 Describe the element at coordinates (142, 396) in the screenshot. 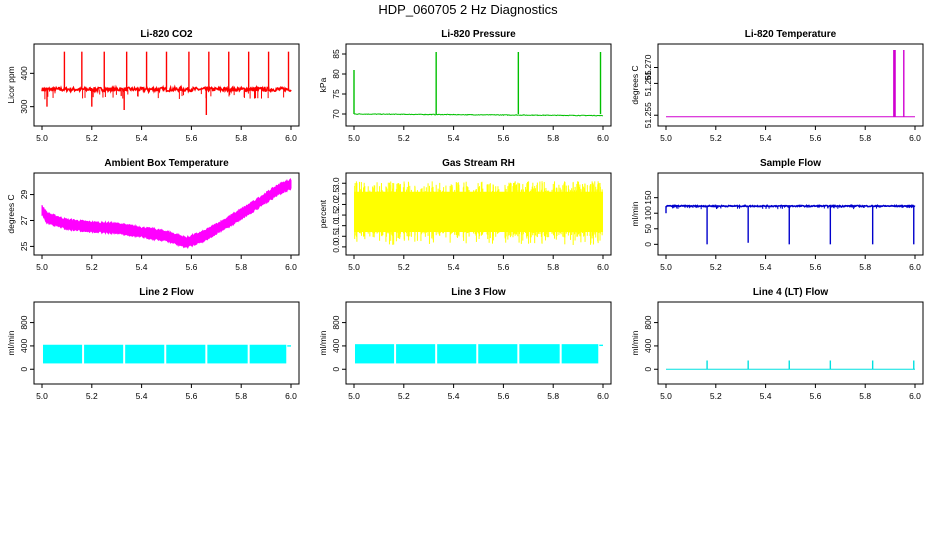

I see `panel-7-x-tick-label: 5.4` at that location.